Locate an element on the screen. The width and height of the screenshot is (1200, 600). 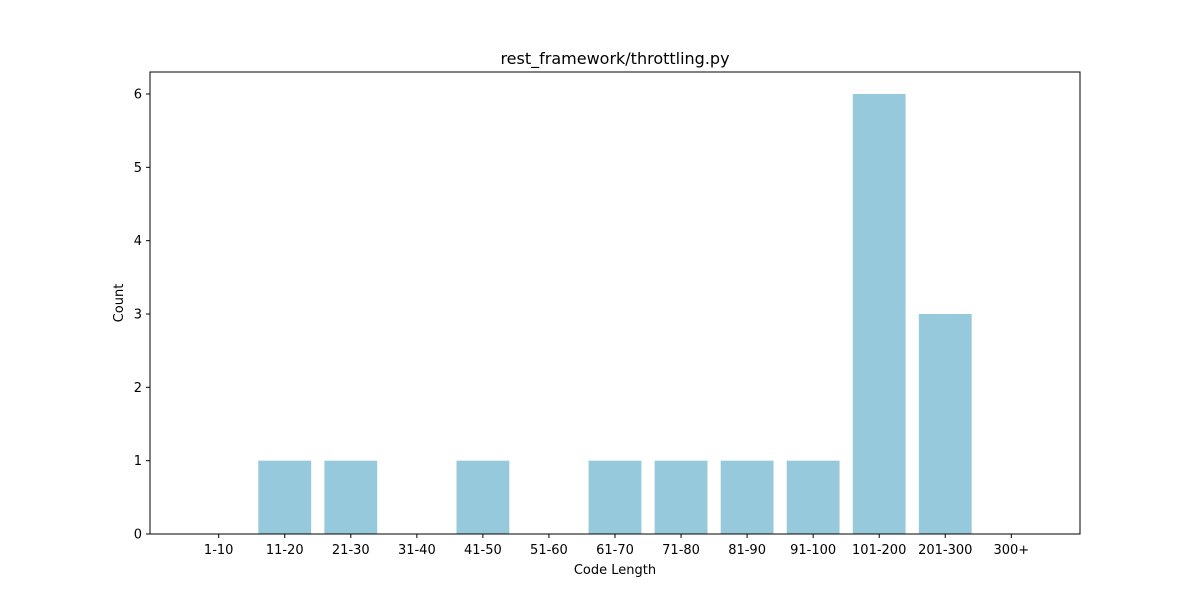
x-tick-label: 61-70 is located at coordinates (615, 550).